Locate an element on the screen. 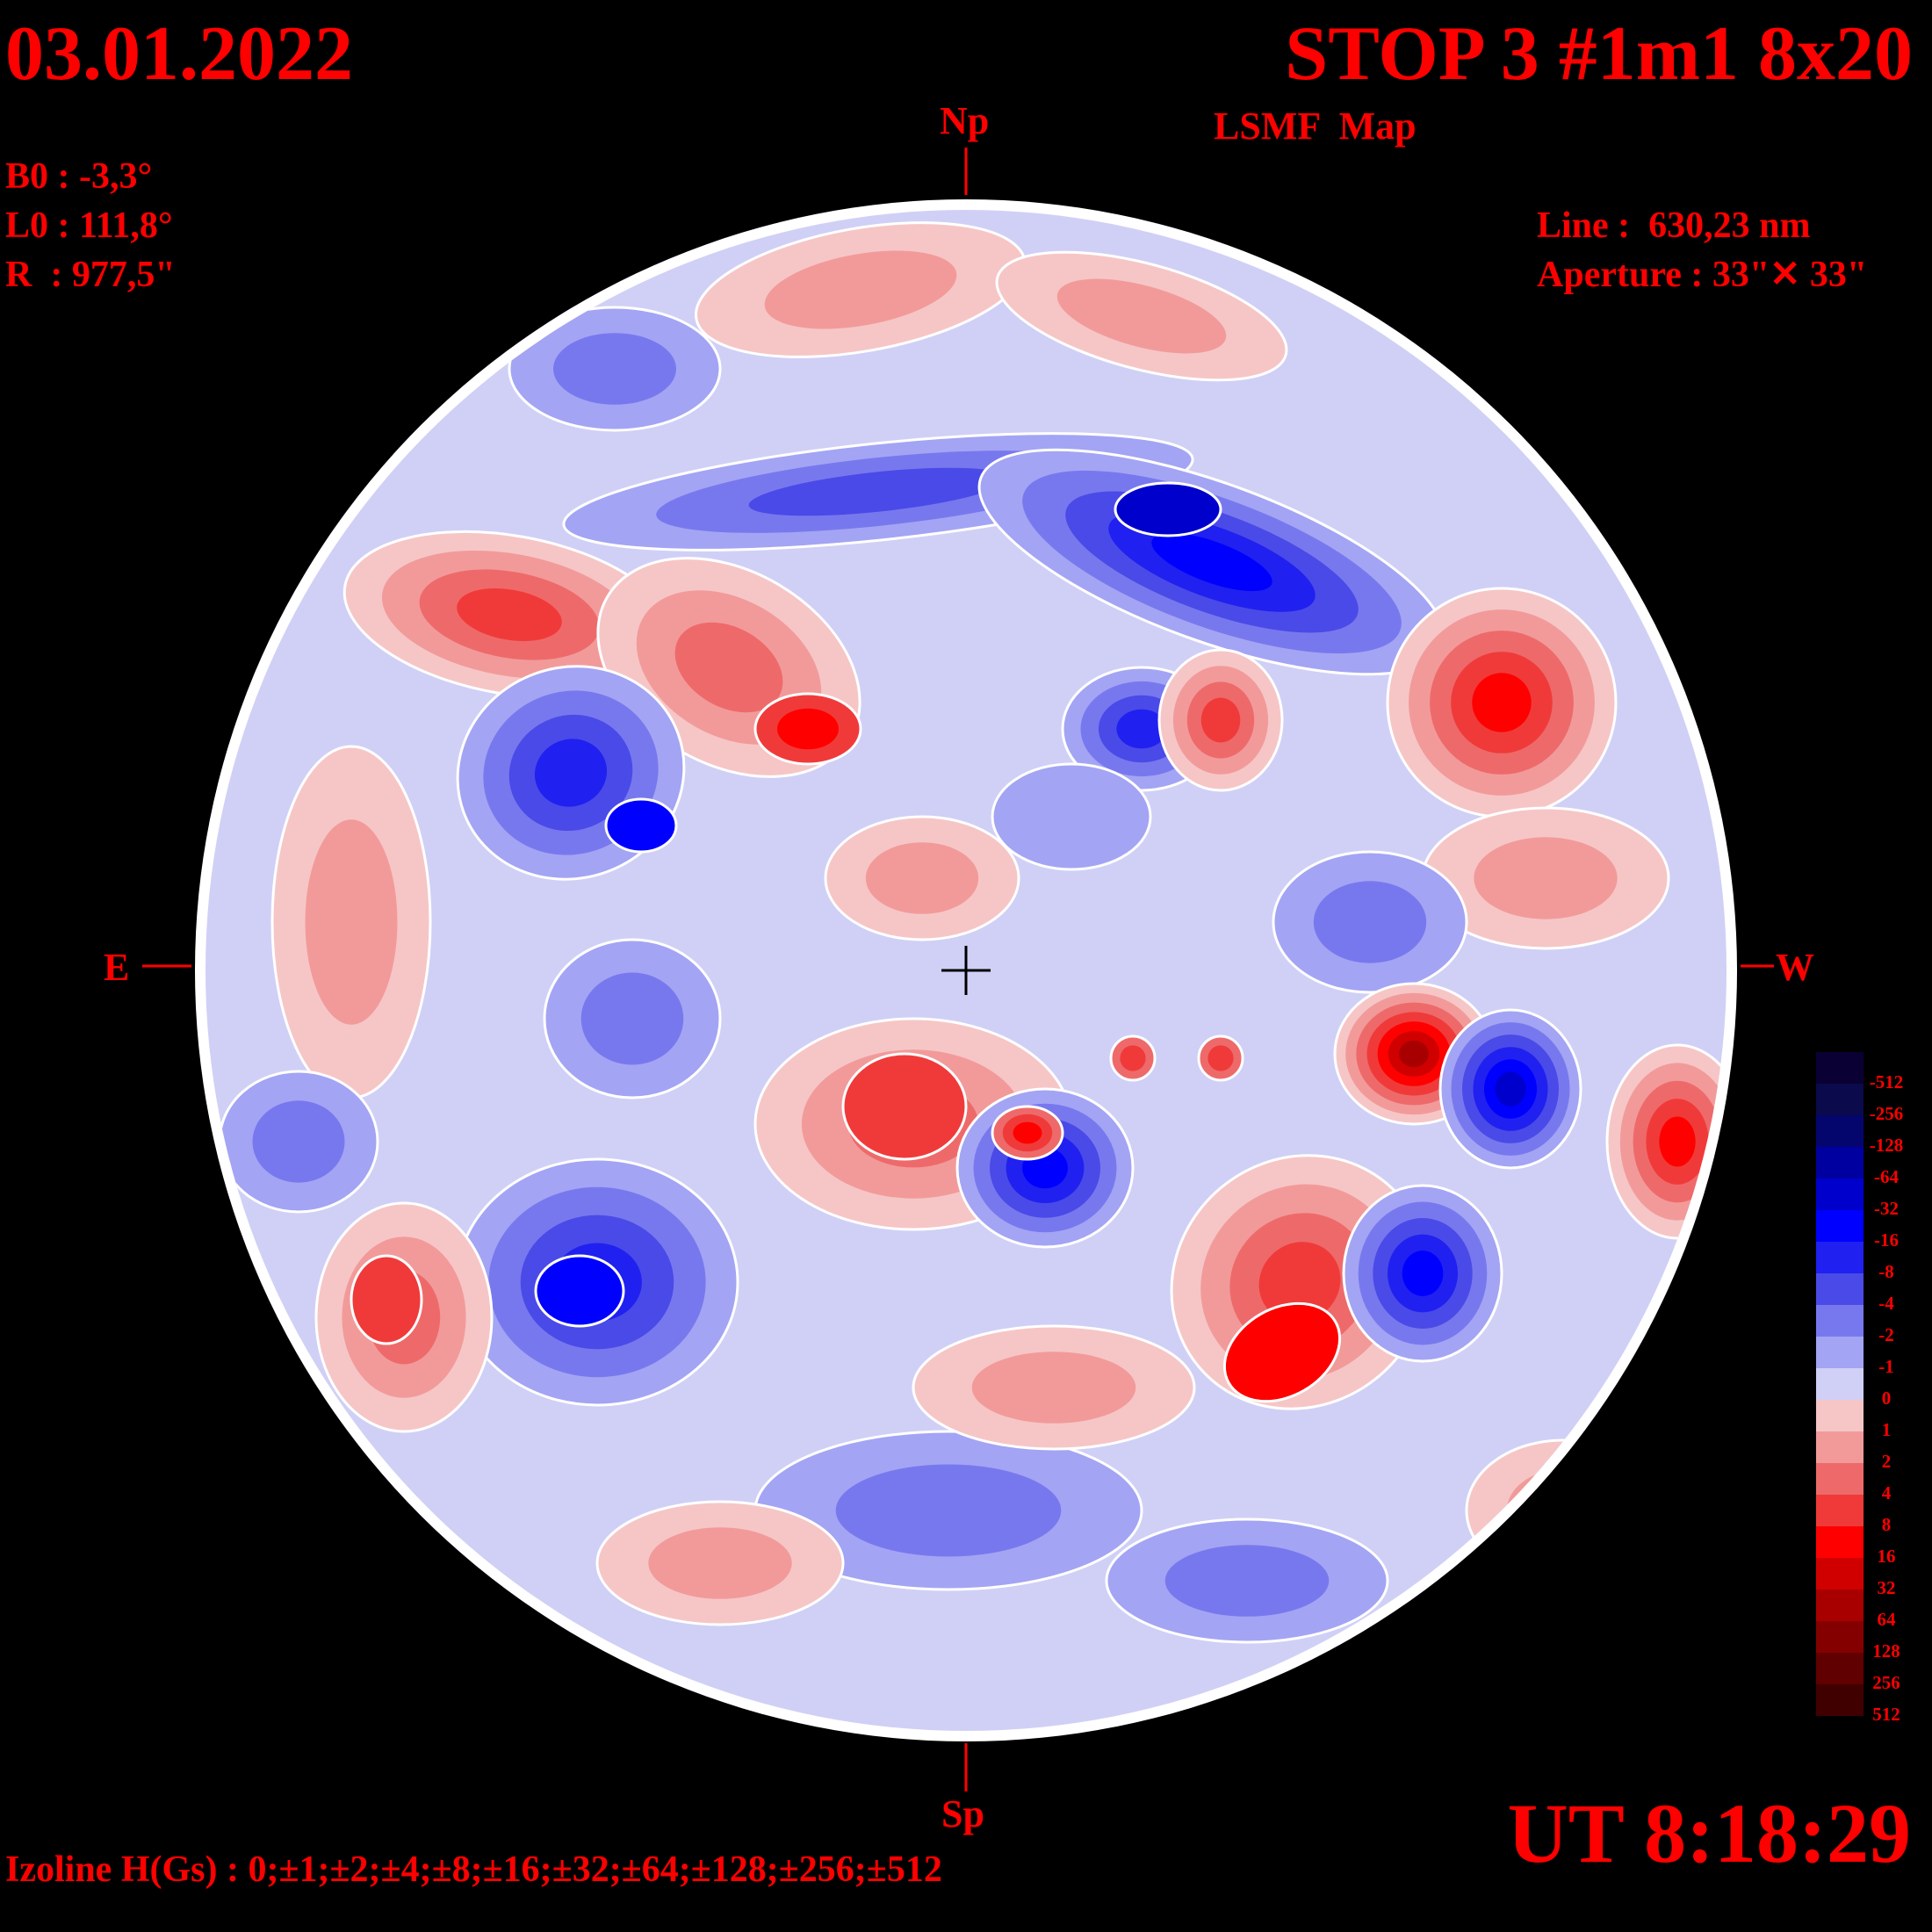 The image size is (1932, 1932). north-pole-label: Np is located at coordinates (965, 121).